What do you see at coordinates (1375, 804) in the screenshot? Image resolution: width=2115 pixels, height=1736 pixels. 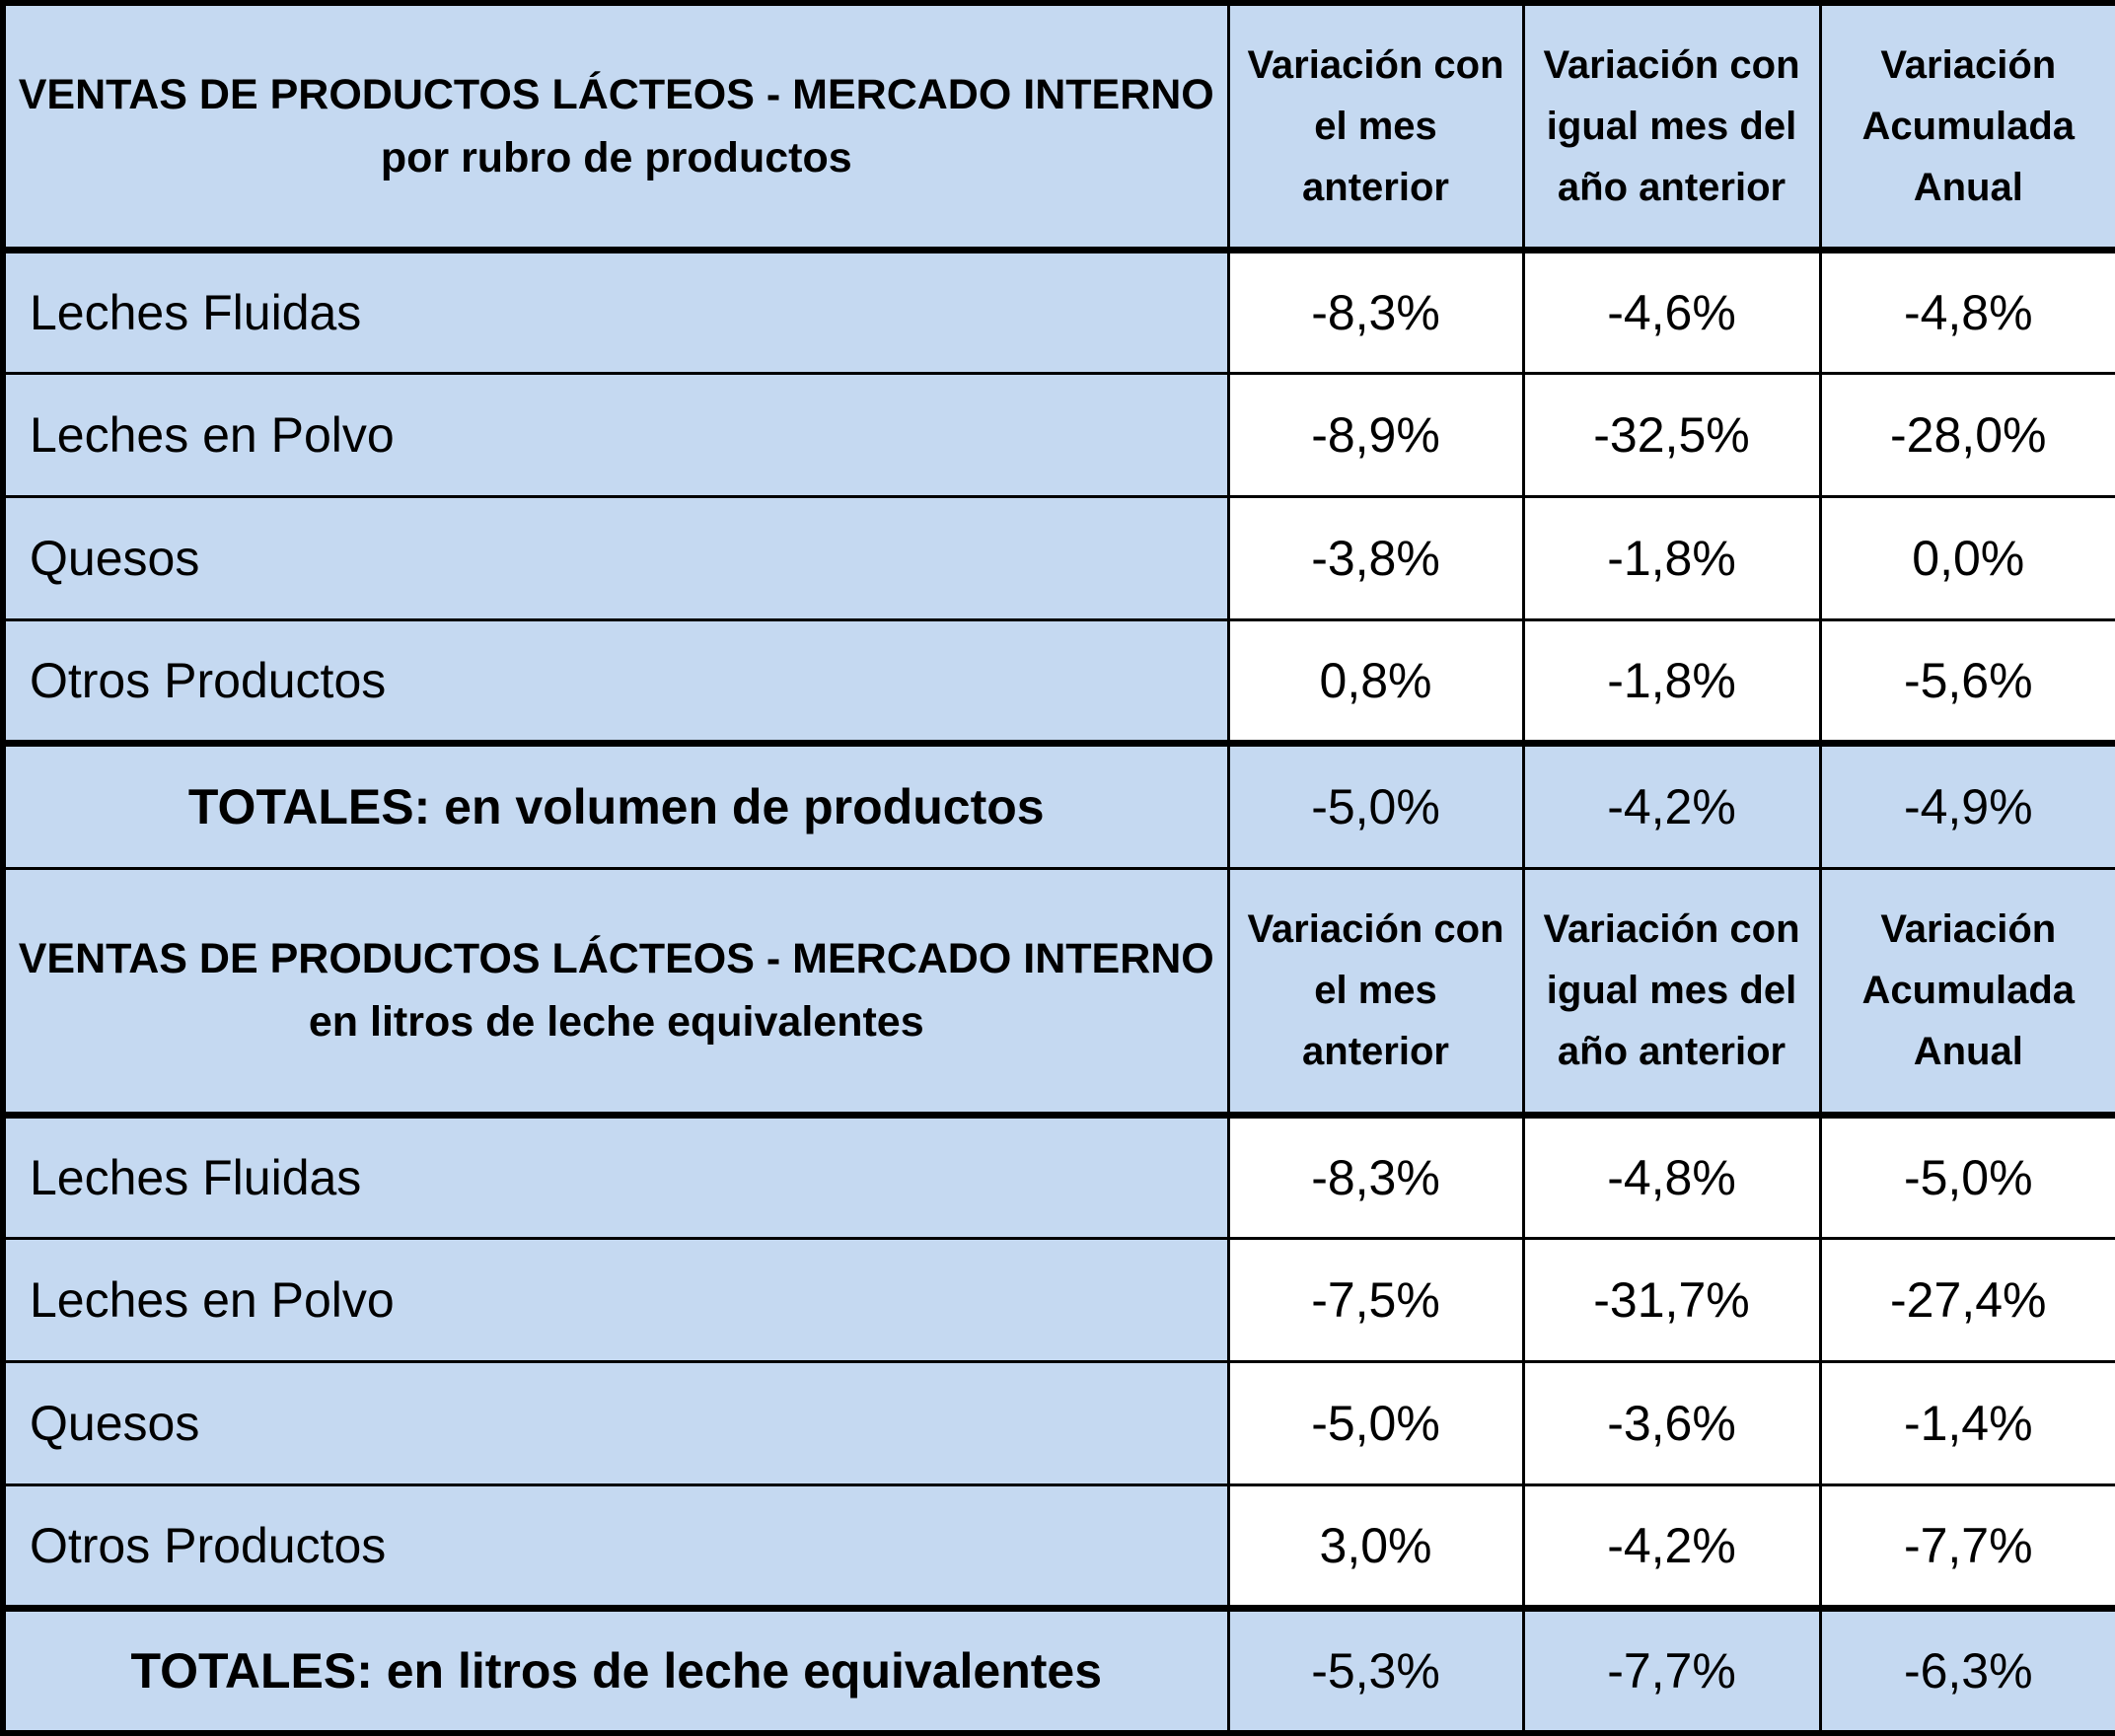 I see `total-value: -5,0%` at bounding box center [1375, 804].